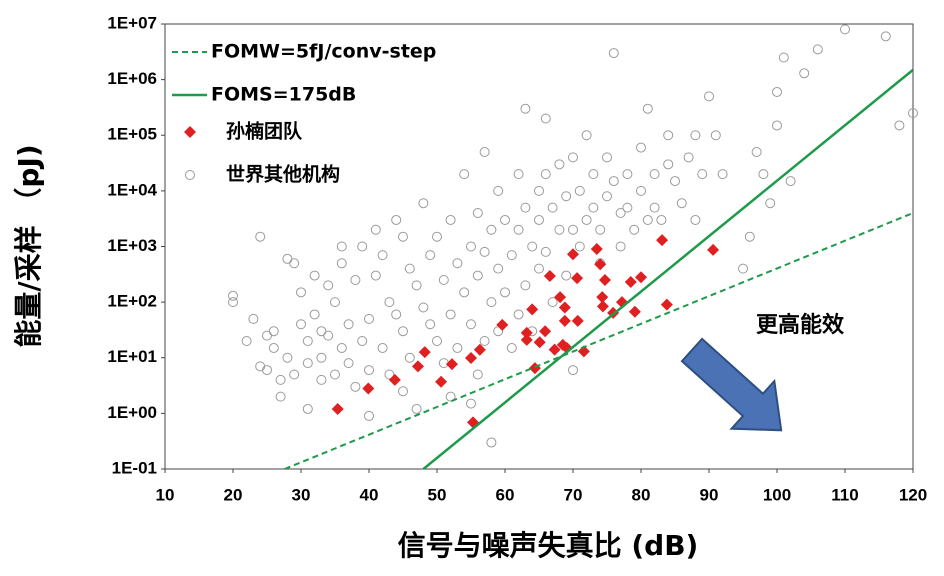  What do you see at coordinates (731, 384) in the screenshot?
I see `direction-arrow` at bounding box center [731, 384].